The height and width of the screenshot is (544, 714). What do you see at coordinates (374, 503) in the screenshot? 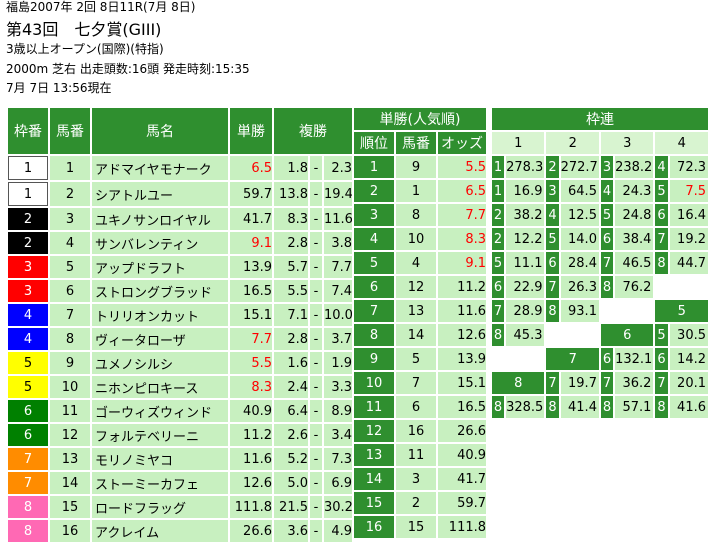
I see `pop-rank: 15` at bounding box center [374, 503].